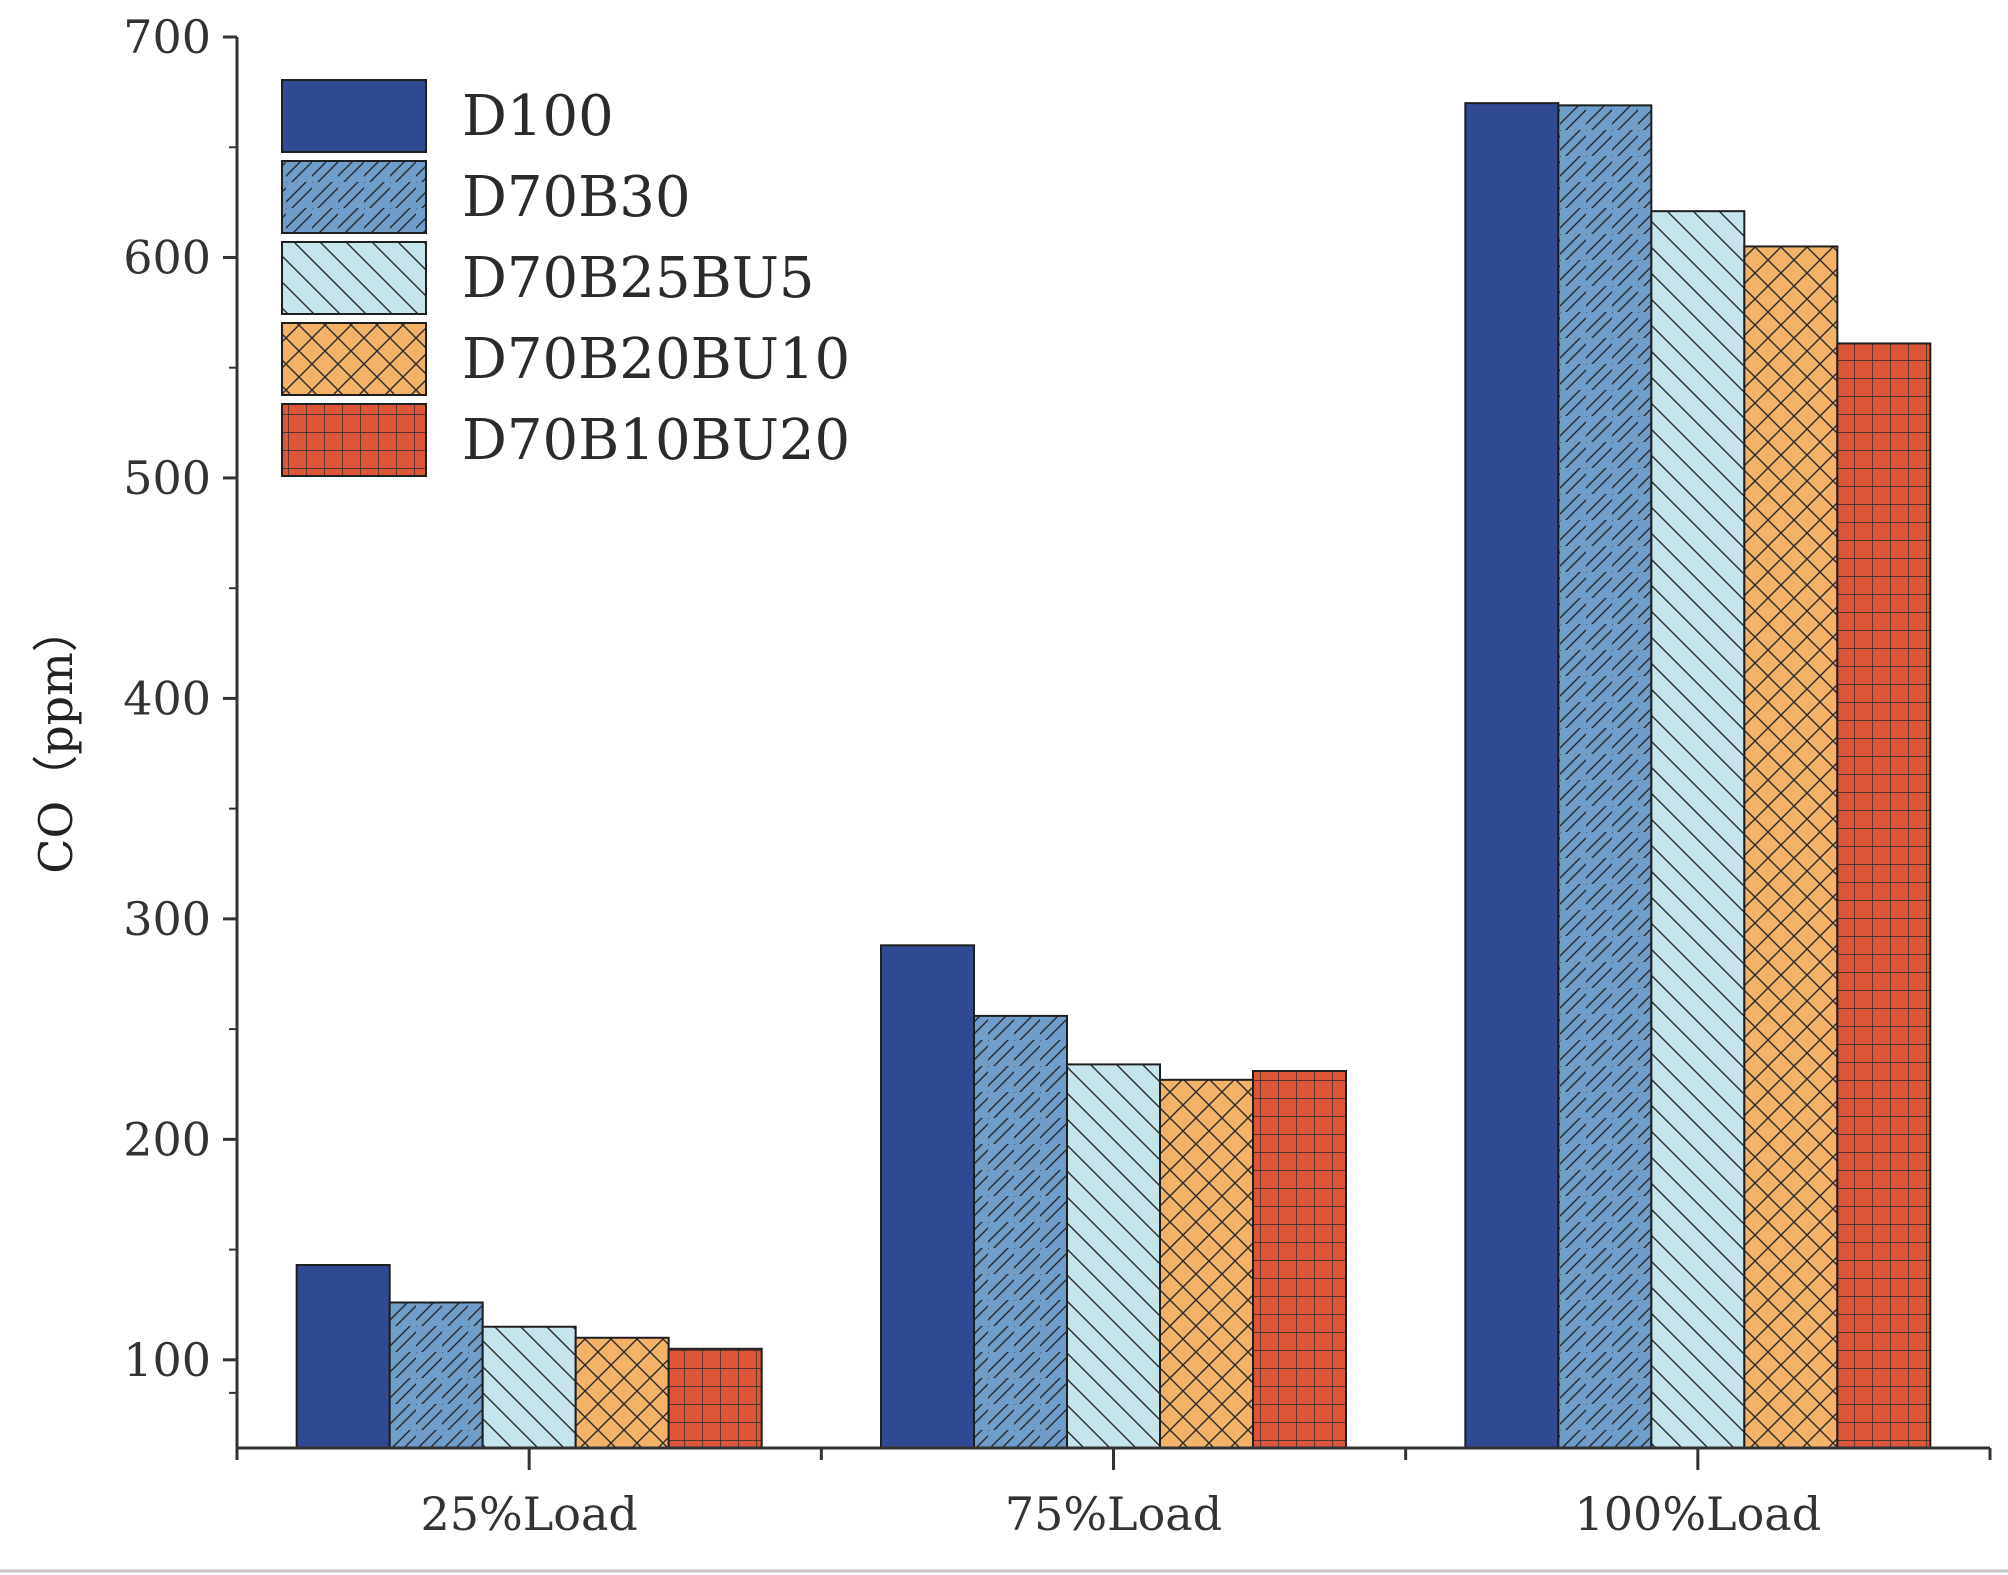  Describe the element at coordinates (1113, 1514) in the screenshot. I see `x-tick-label: 75%Load` at that location.